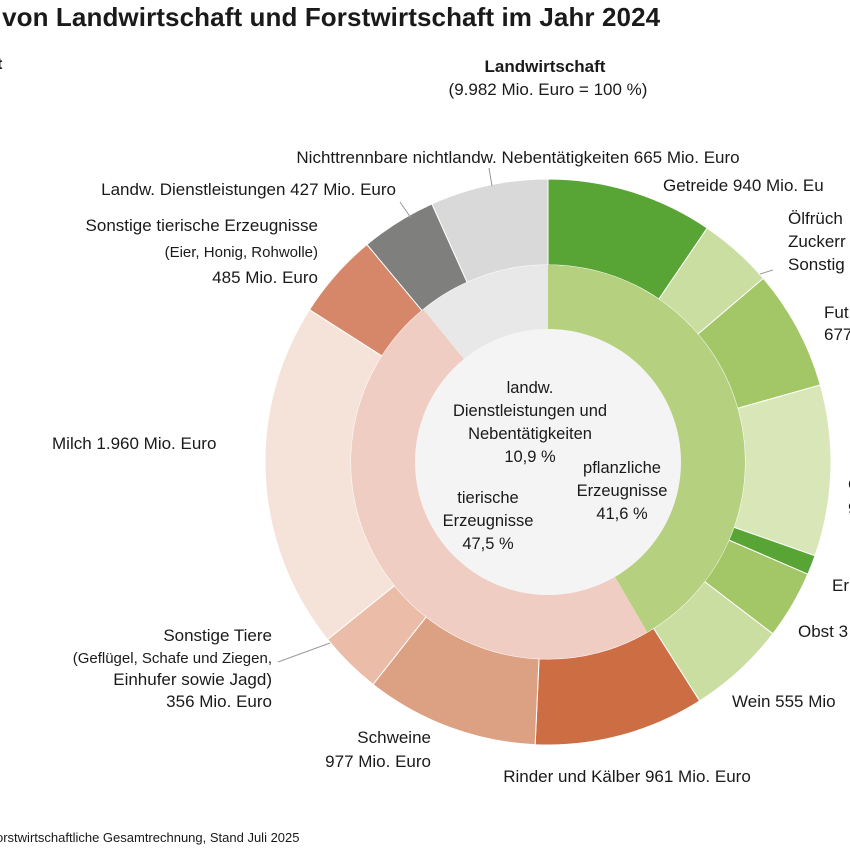 This screenshot has height=850, width=850. I want to click on erdbeeren-label: Er, so click(840, 585).